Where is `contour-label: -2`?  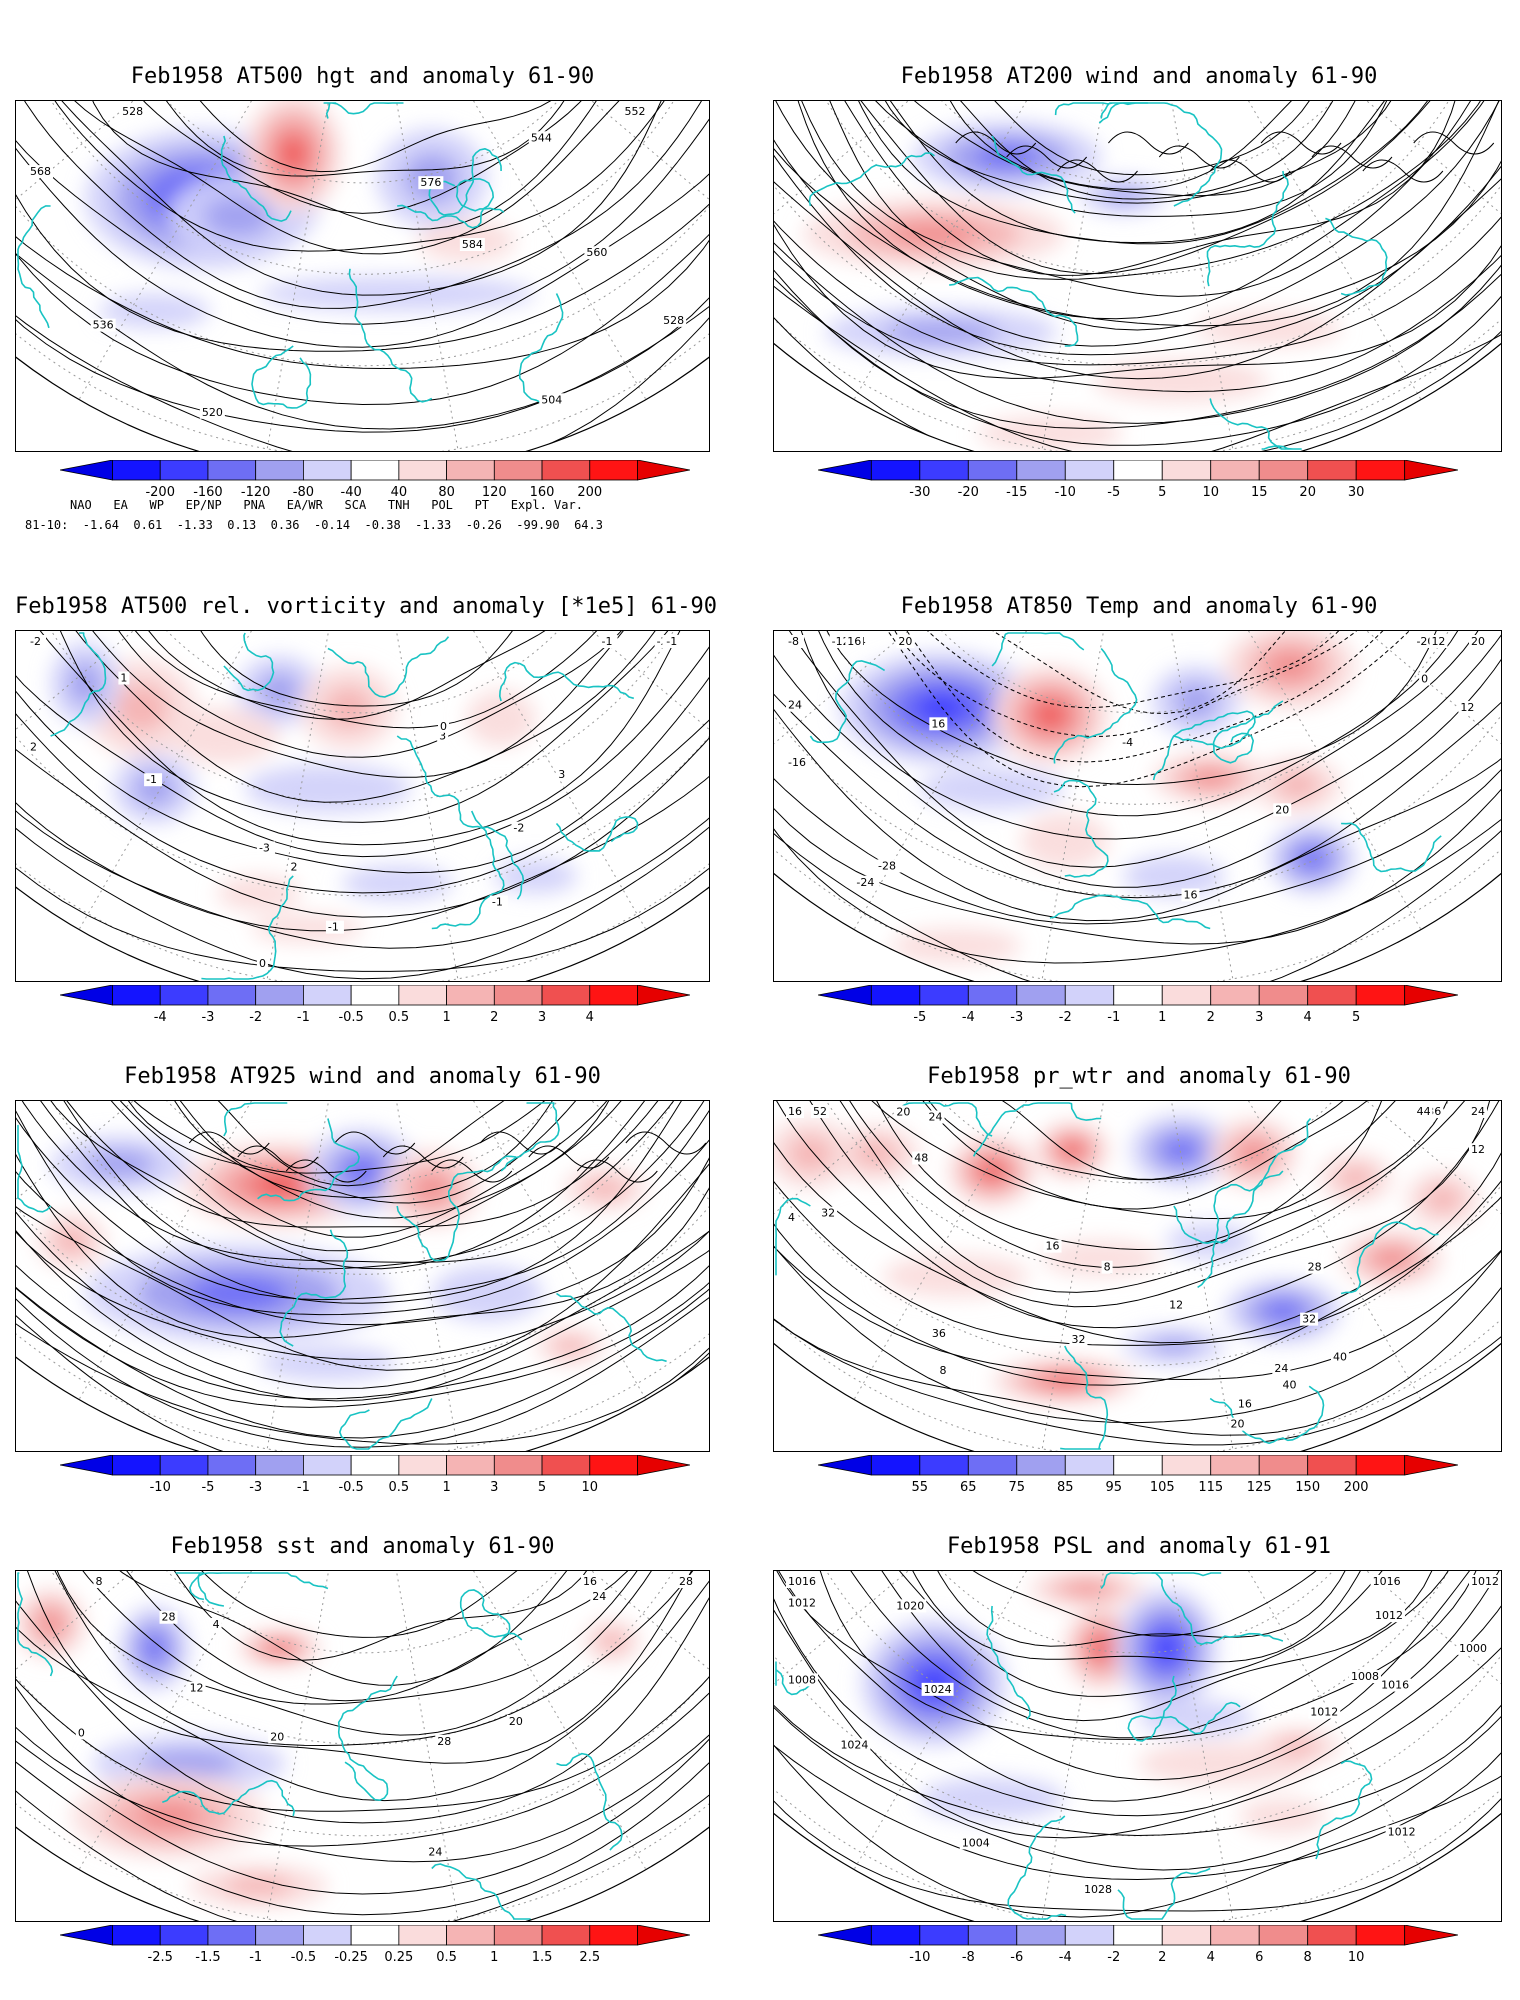
contour-label: -2 is located at coordinates (518, 828).